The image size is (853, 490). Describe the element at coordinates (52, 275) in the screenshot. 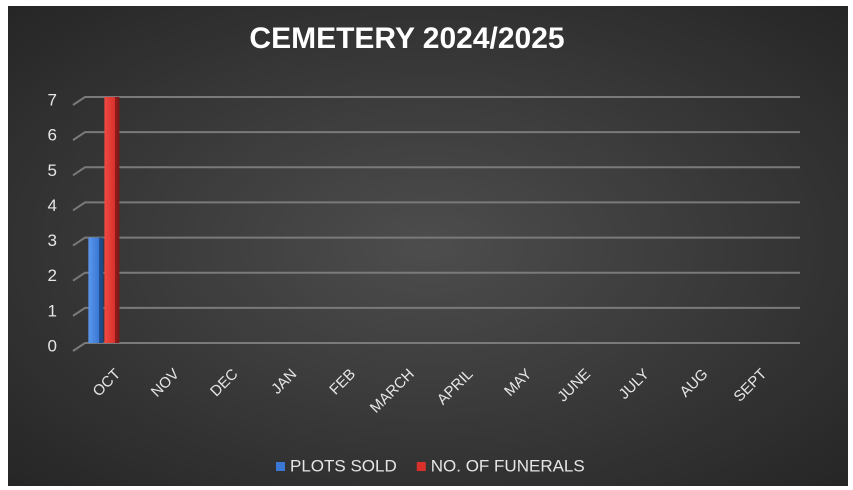

I see `y-tick-label: 2` at that location.